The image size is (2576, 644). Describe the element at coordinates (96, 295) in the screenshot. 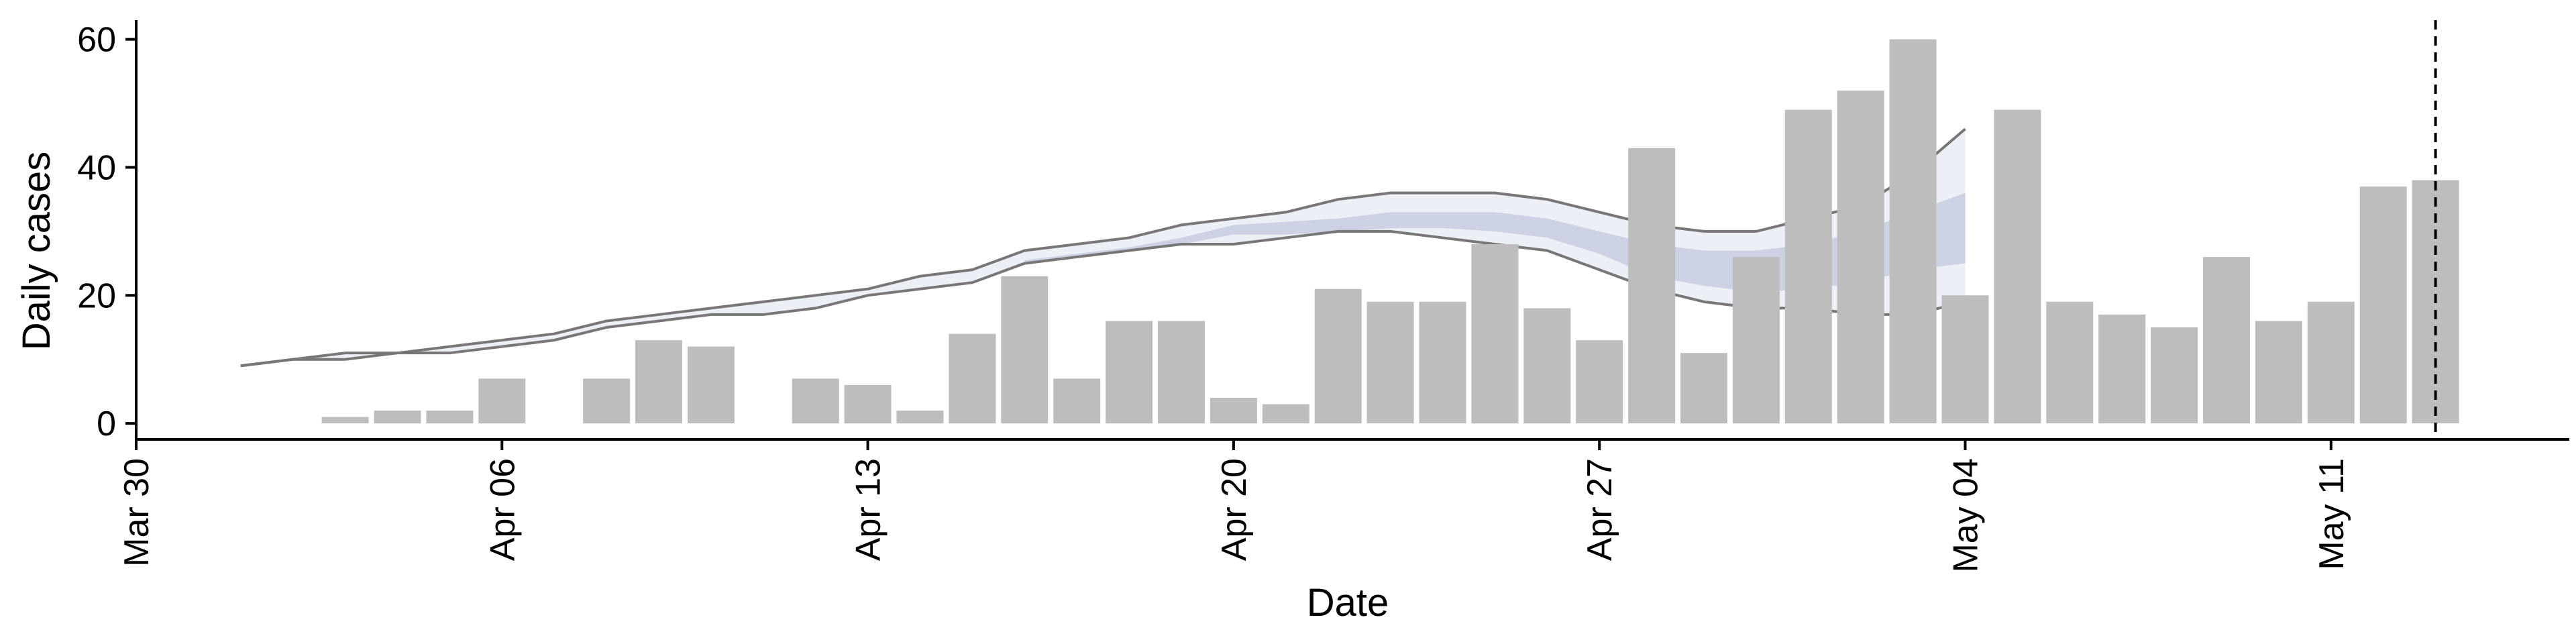

I see `y-tick-label: 20` at that location.